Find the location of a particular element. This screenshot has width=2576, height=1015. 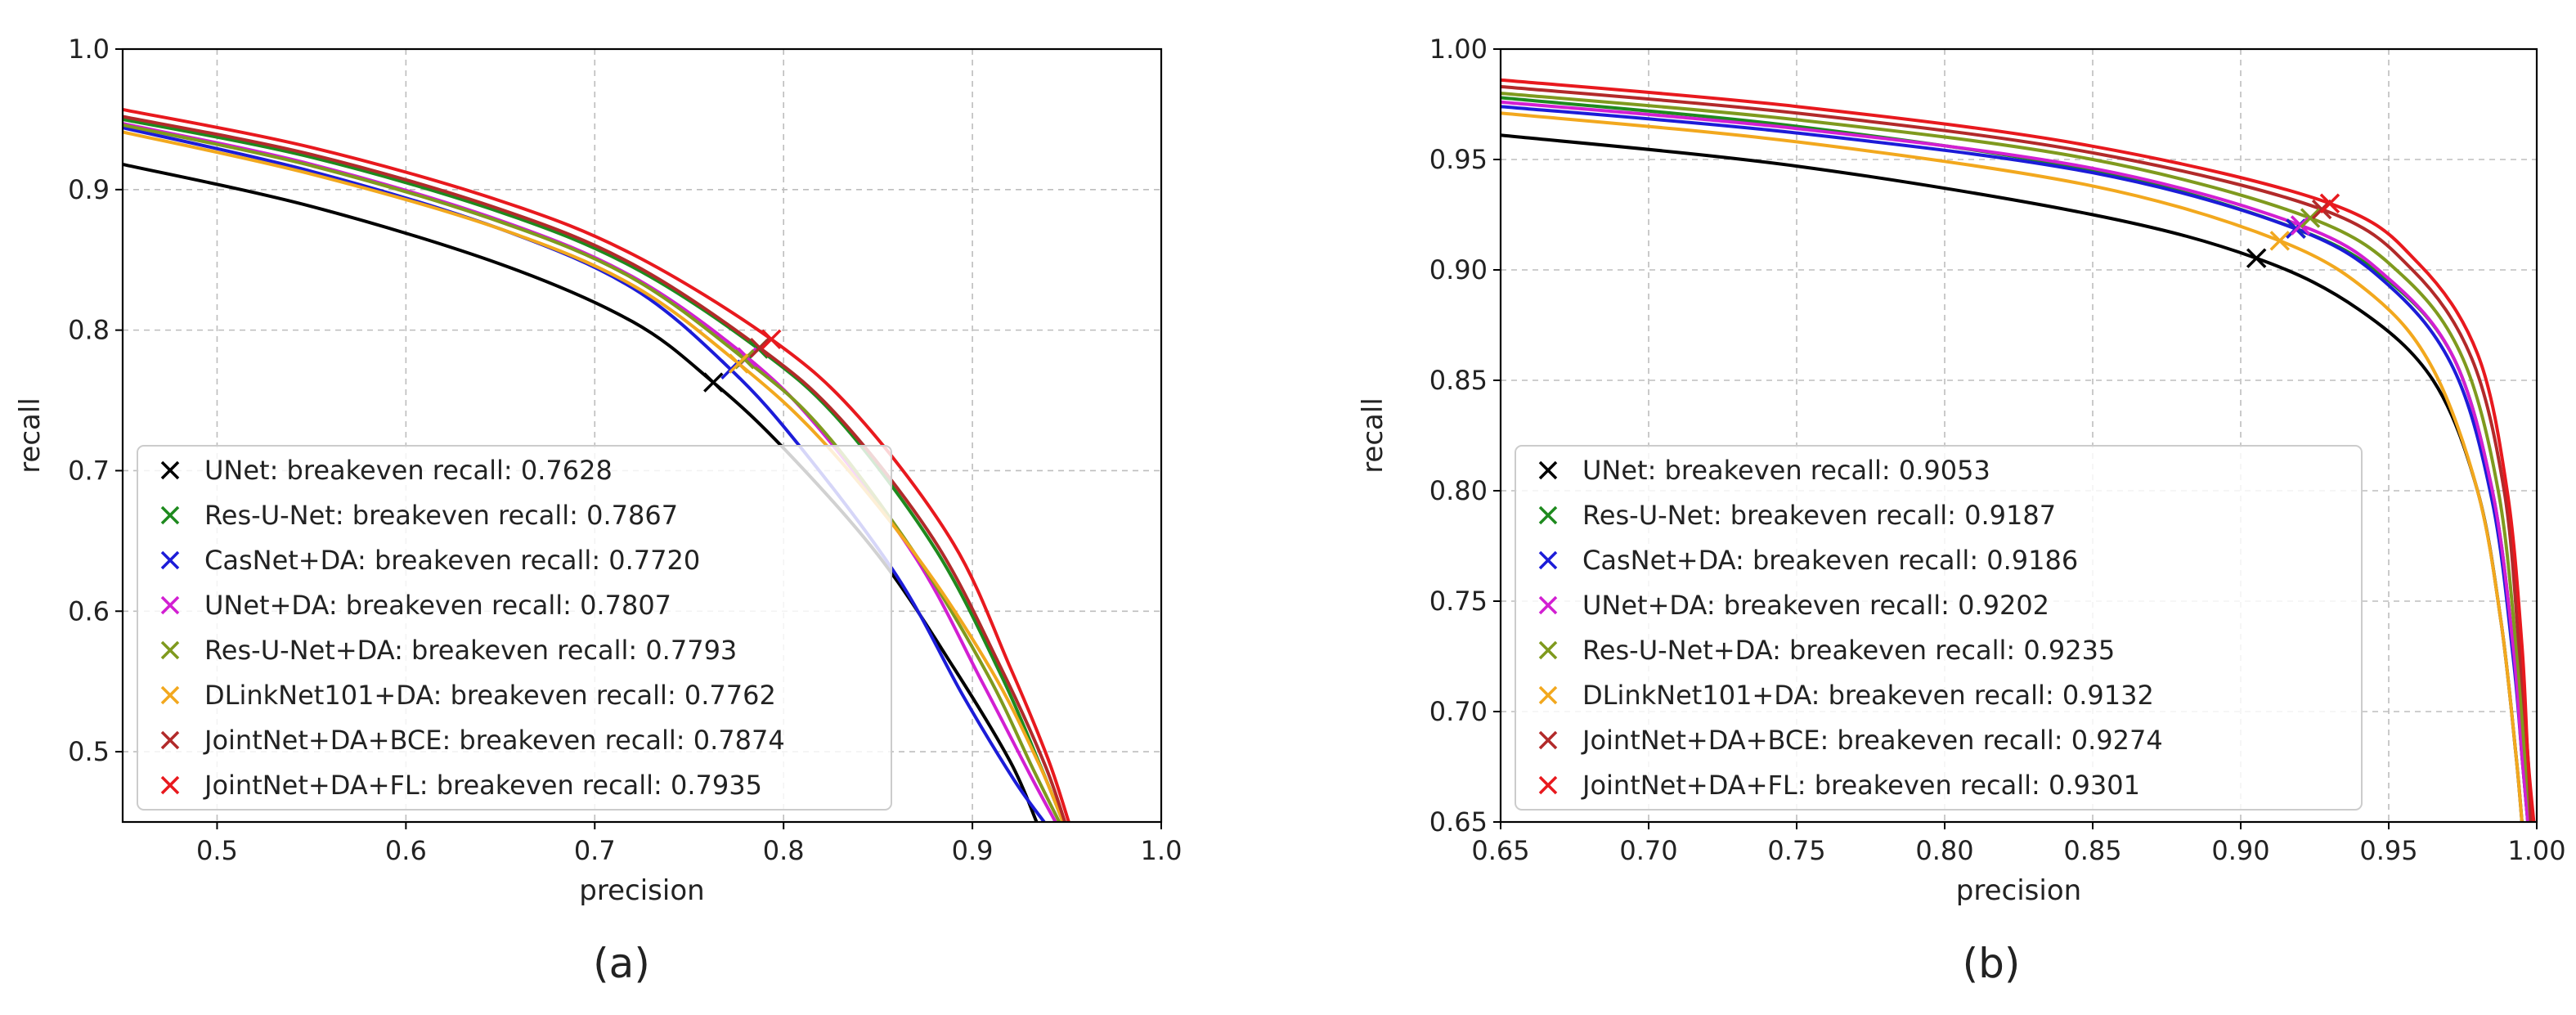

y-tick-label: 0.80 is located at coordinates (1459, 490).